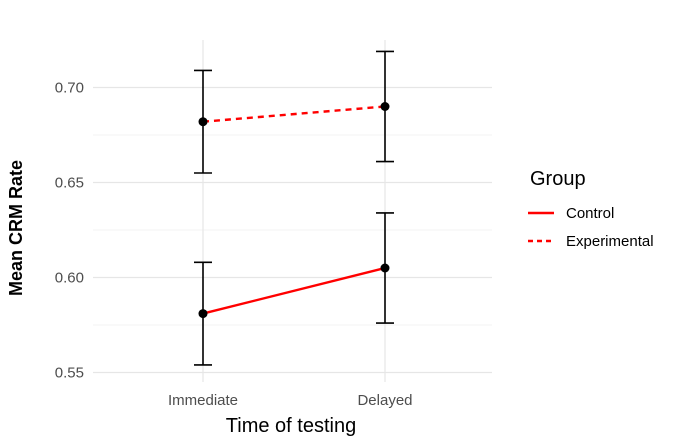  I want to click on x-axis-title: Time of testing, so click(291, 426).